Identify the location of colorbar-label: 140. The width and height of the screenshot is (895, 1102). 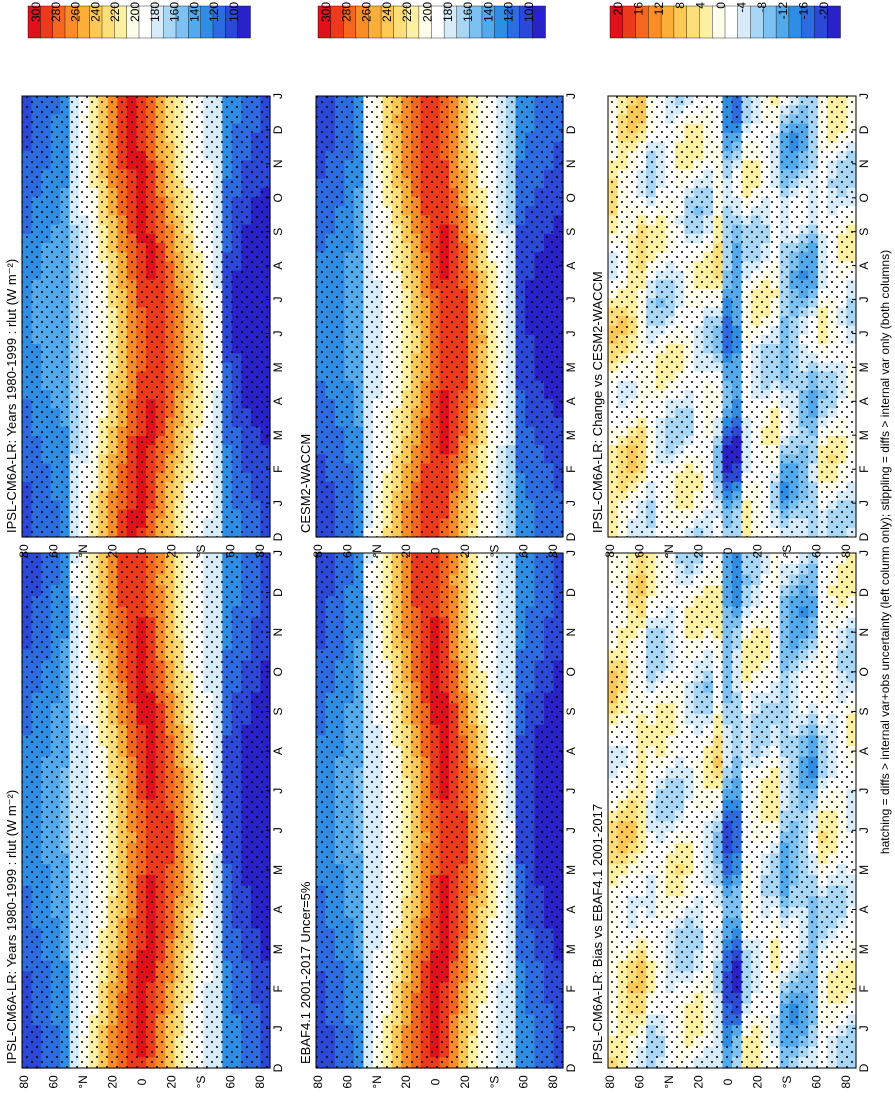
(194, 12).